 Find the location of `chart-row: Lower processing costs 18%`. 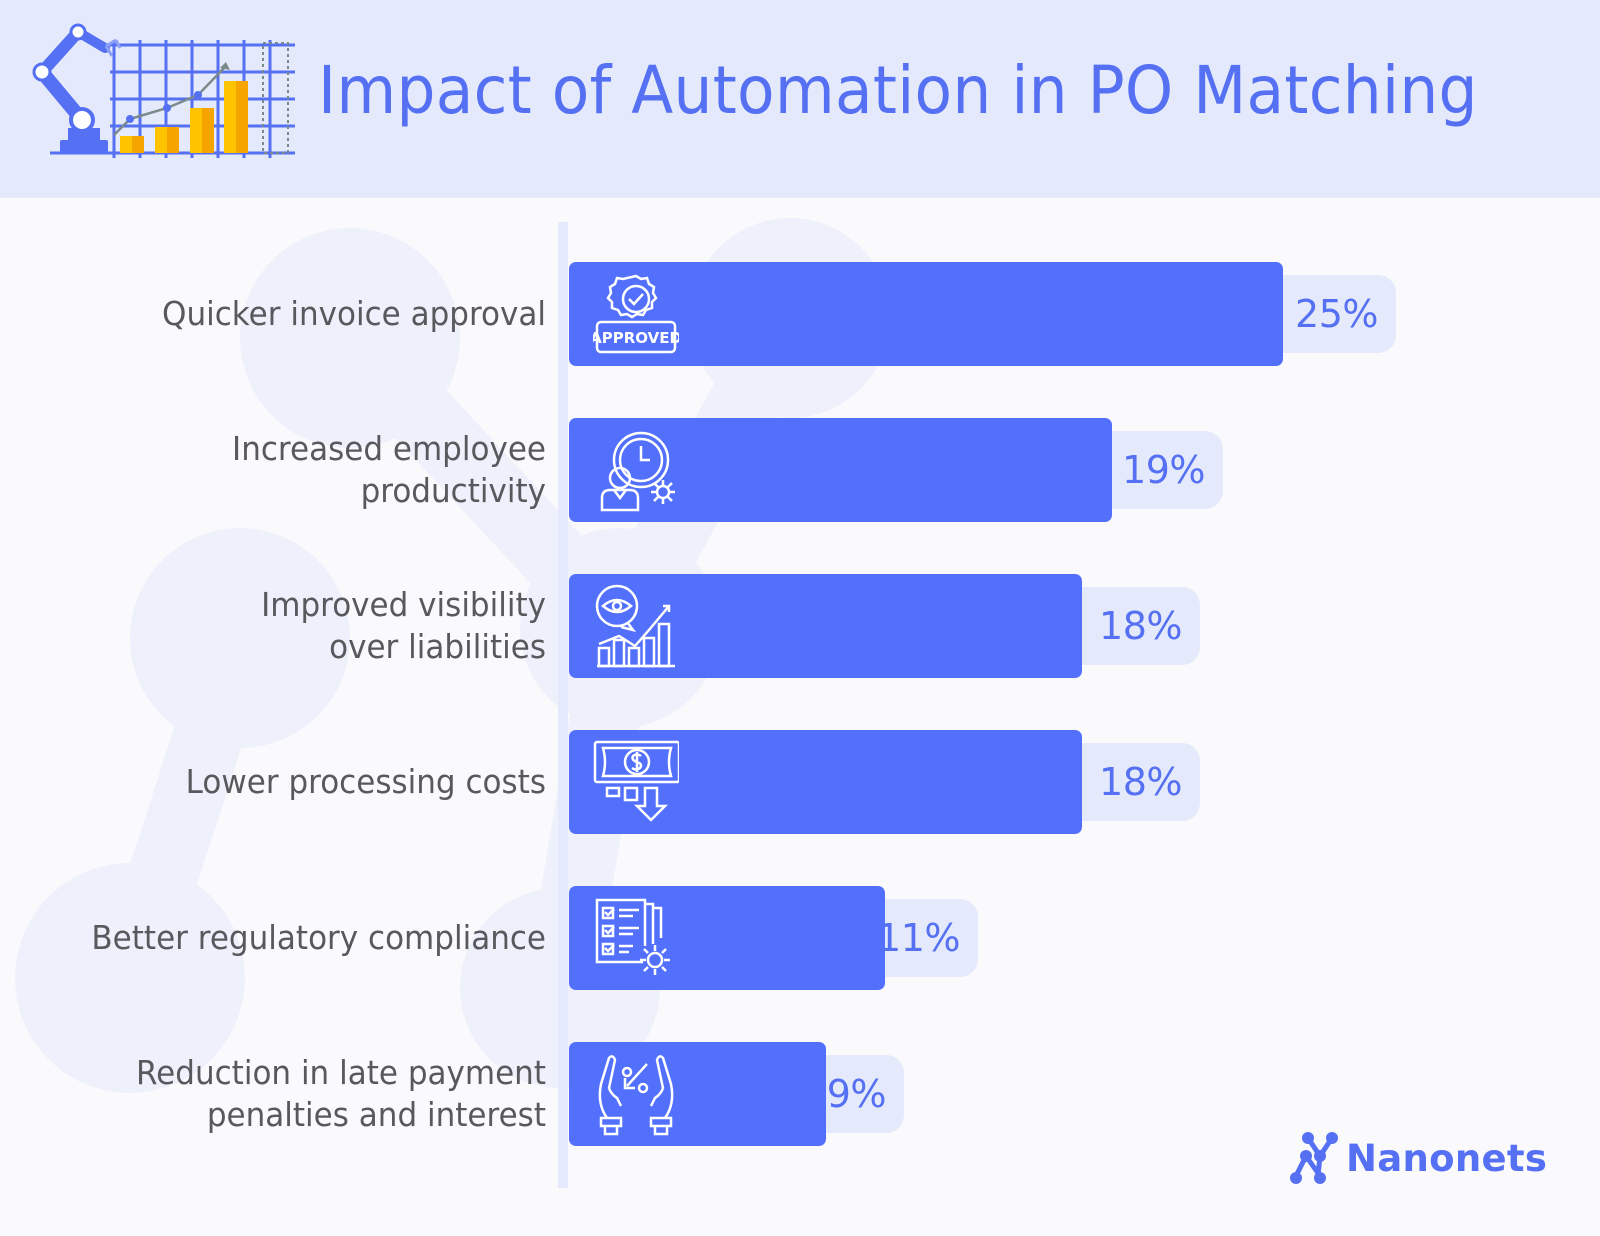

chart-row: Lower processing costs 18% is located at coordinates (800, 782).